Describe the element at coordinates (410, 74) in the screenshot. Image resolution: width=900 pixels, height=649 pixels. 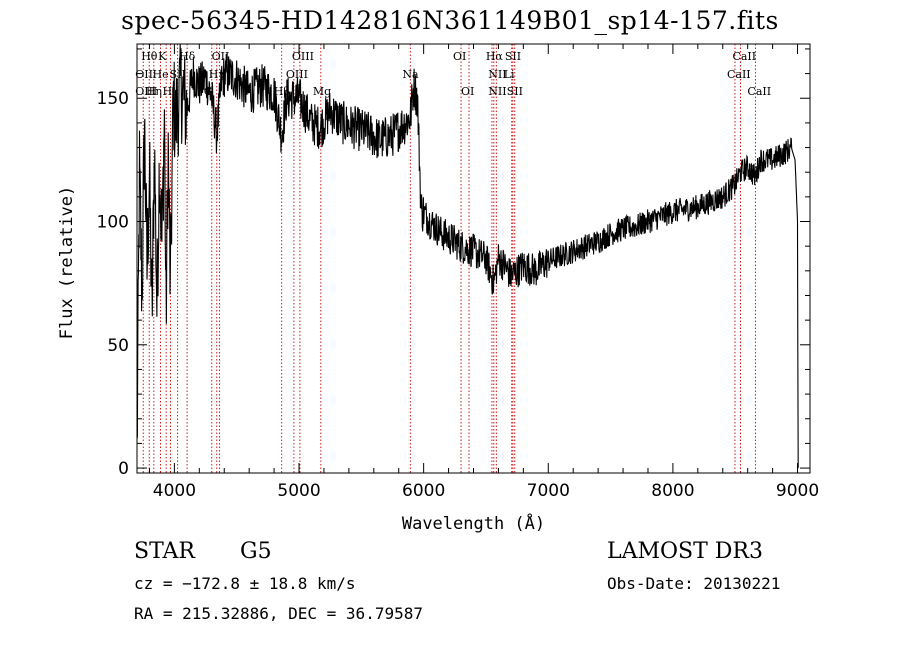
I see `line-label: Na` at that location.